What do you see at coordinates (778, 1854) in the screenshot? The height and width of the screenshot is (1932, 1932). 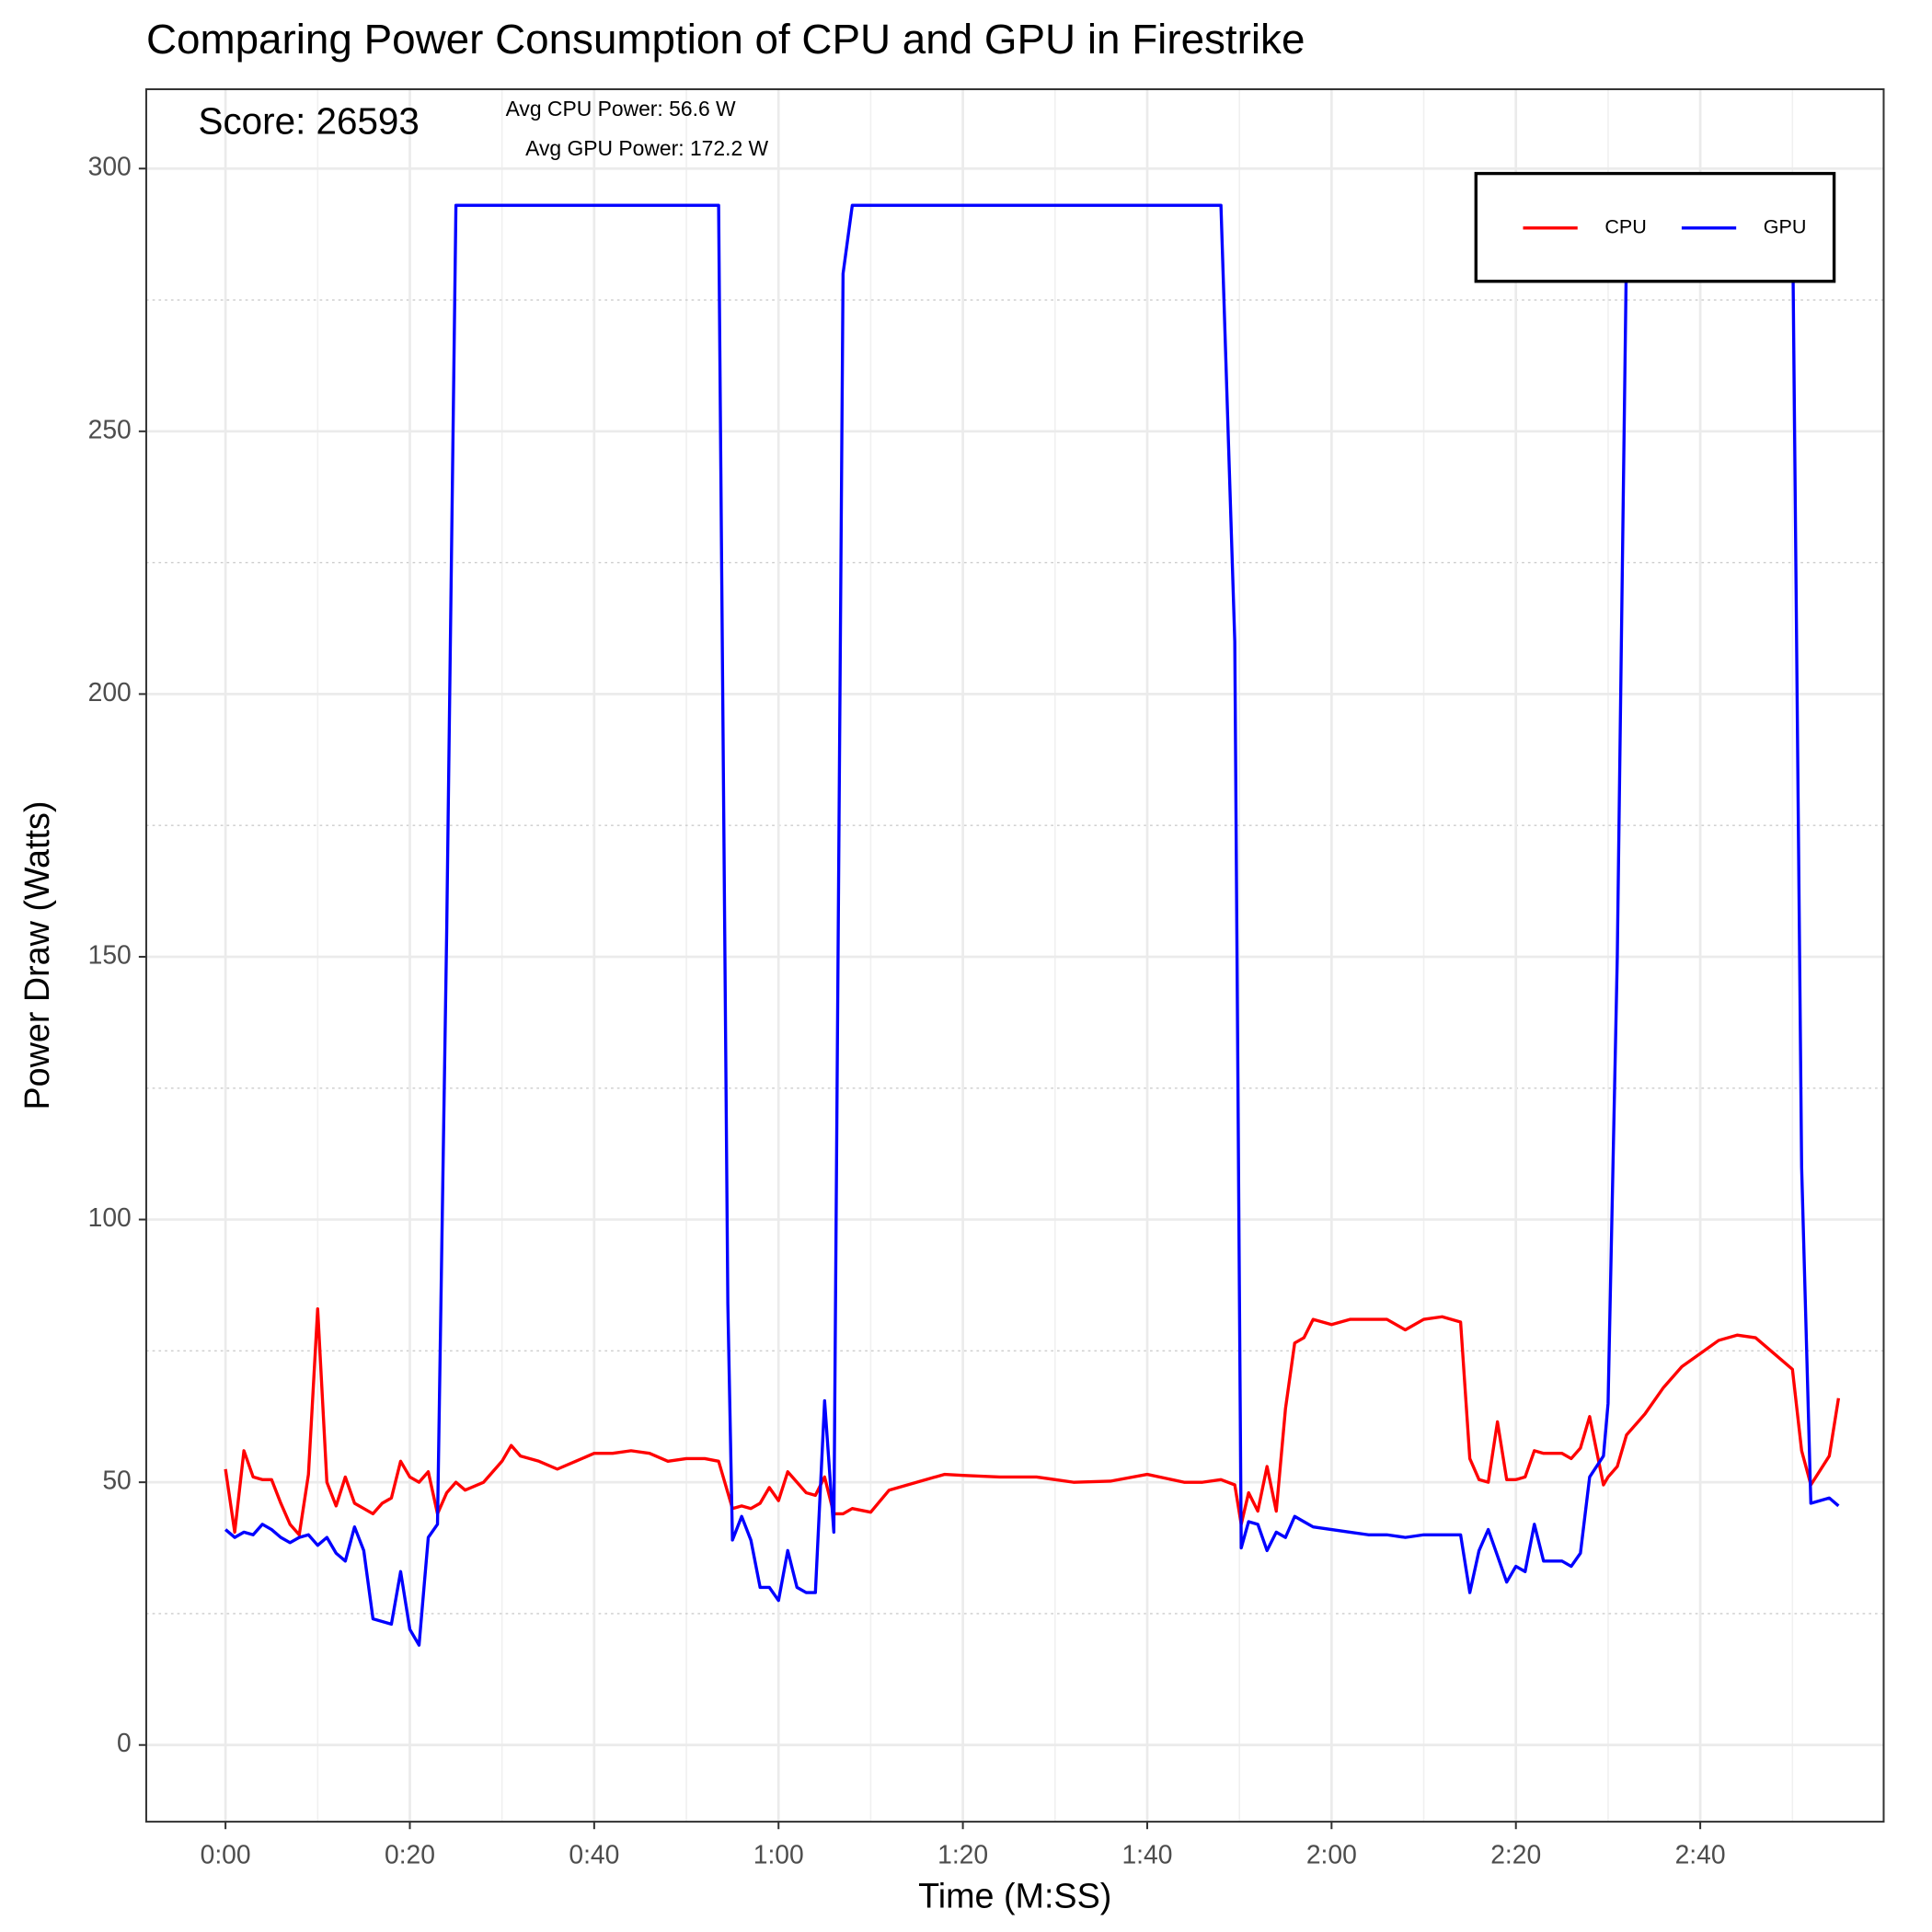 I see `x-tick-label: 1:00` at bounding box center [778, 1854].